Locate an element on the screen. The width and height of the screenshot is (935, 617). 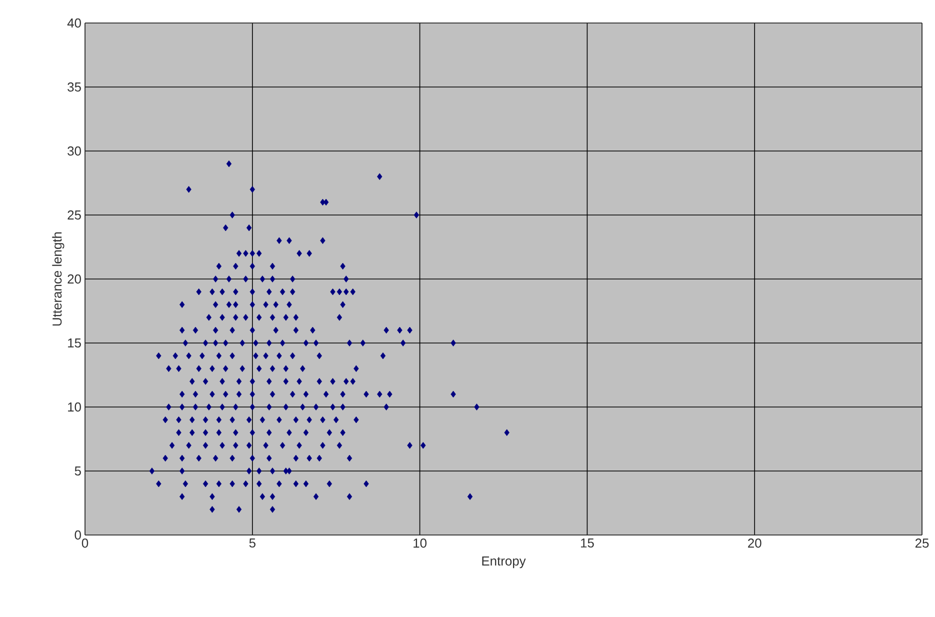
x-axis-title: Entropy is located at coordinates (504, 562).